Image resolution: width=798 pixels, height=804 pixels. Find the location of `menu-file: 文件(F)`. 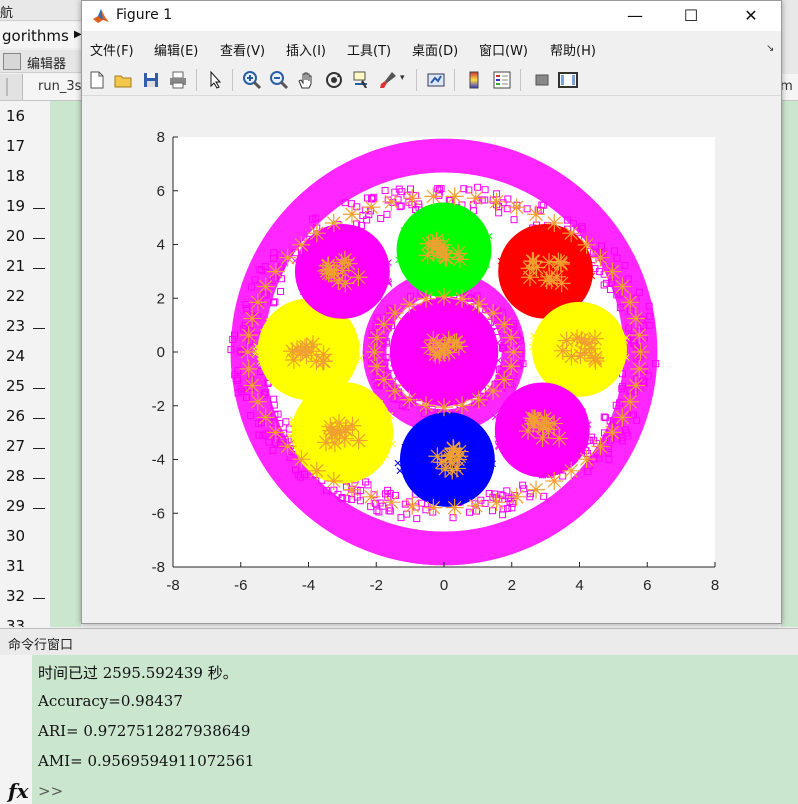

menu-file: 文件(F) is located at coordinates (112, 51).